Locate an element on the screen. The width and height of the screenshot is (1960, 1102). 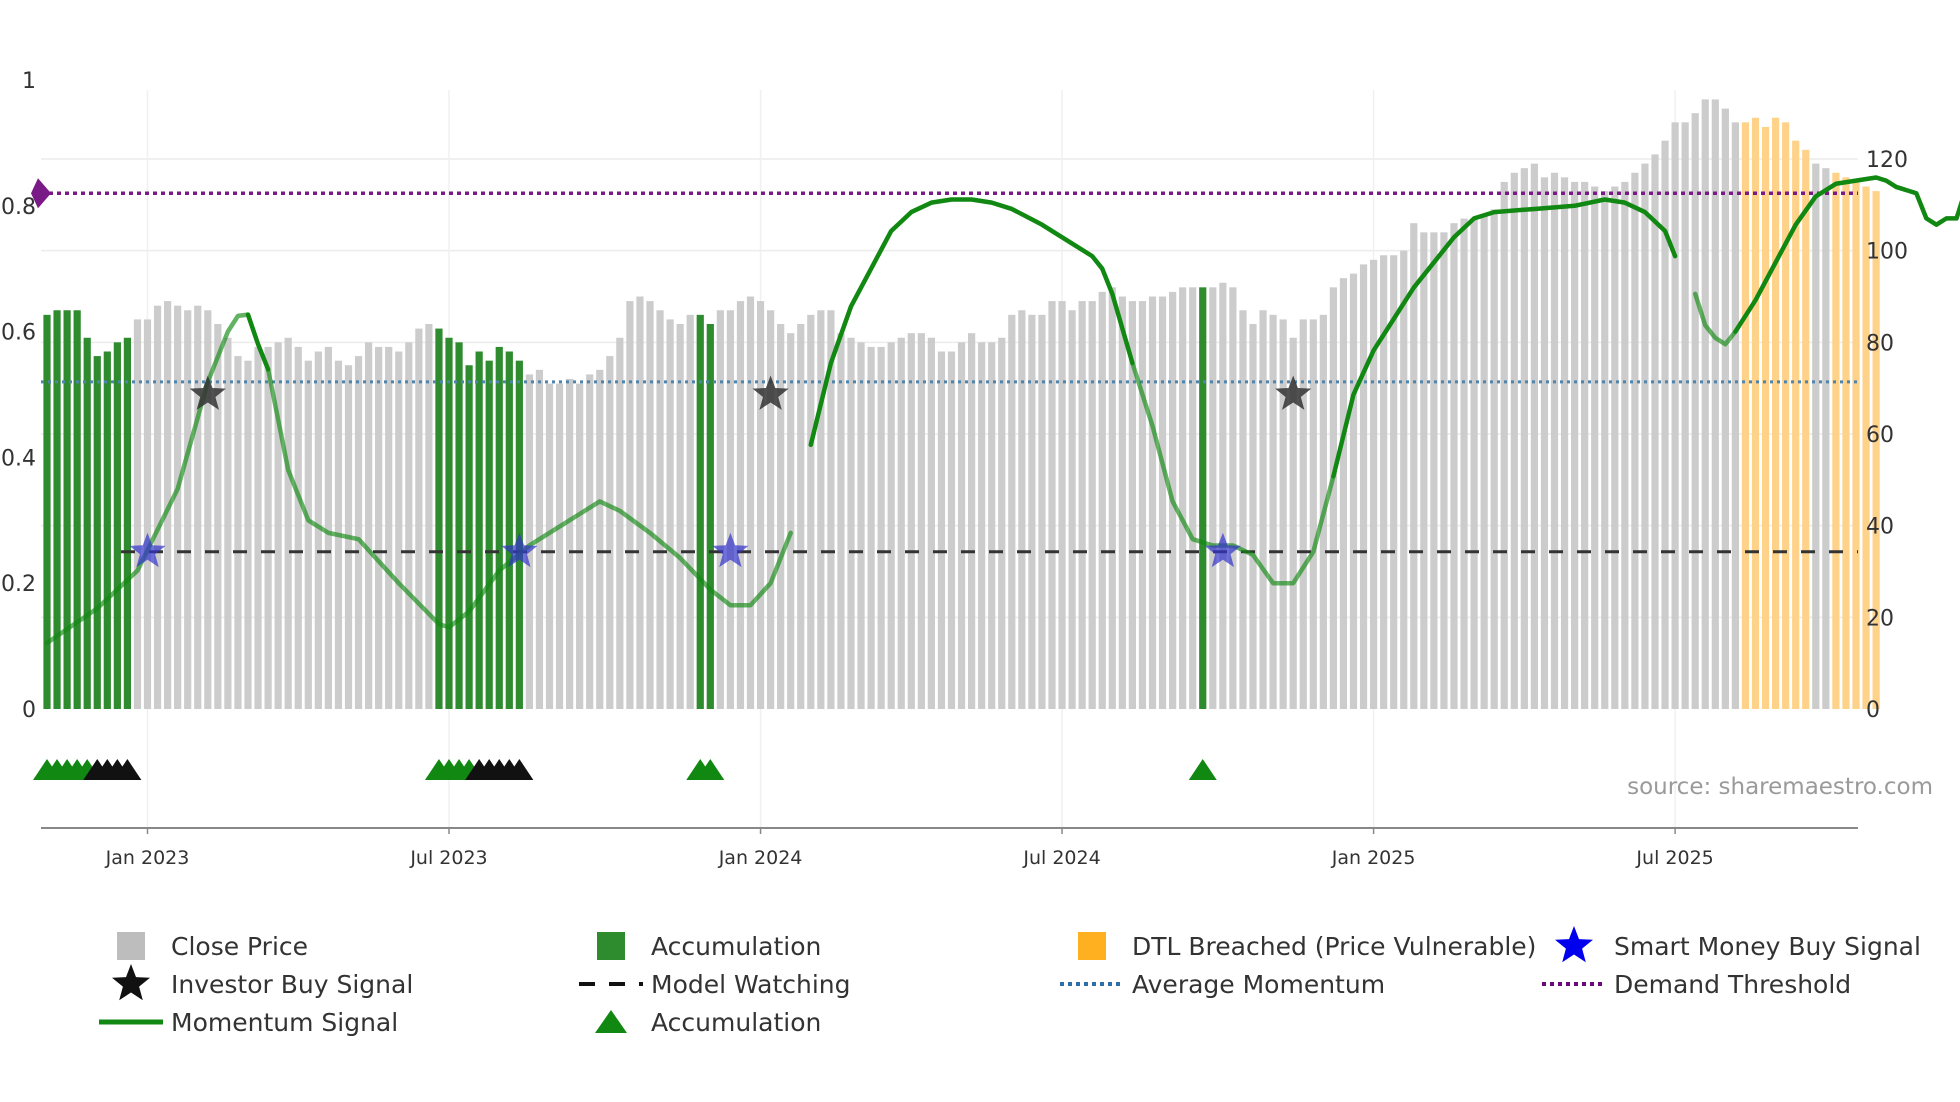
signal-markers is located at coordinates (720, 471).